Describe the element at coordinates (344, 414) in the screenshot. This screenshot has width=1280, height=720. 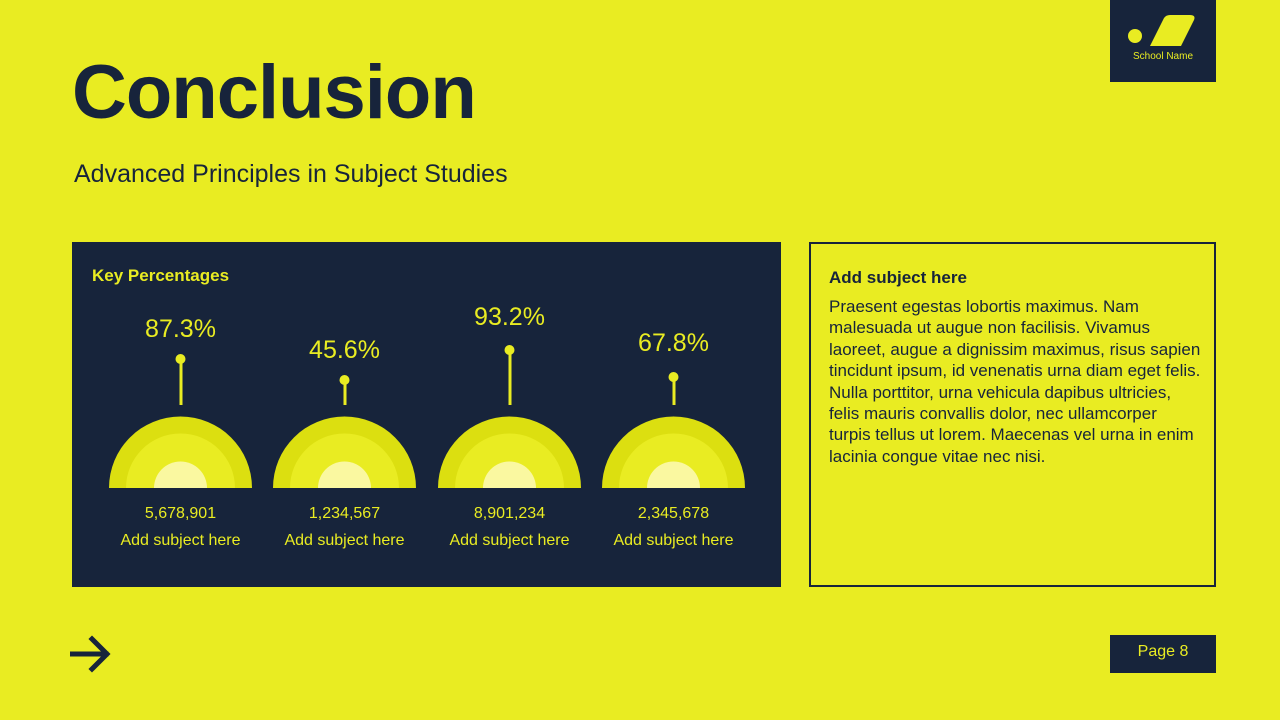
I see `gauge-item: 45.6% 1,234,567 Add subject here` at that location.